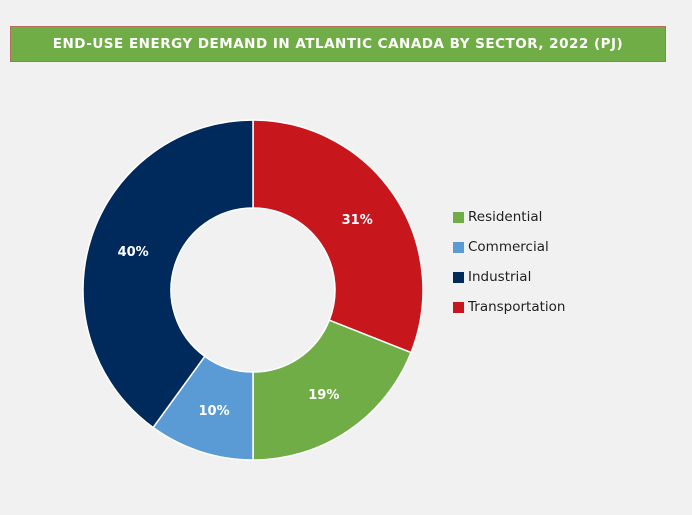  I want to click on legend-item-transportation: Transportation, so click(509, 307).